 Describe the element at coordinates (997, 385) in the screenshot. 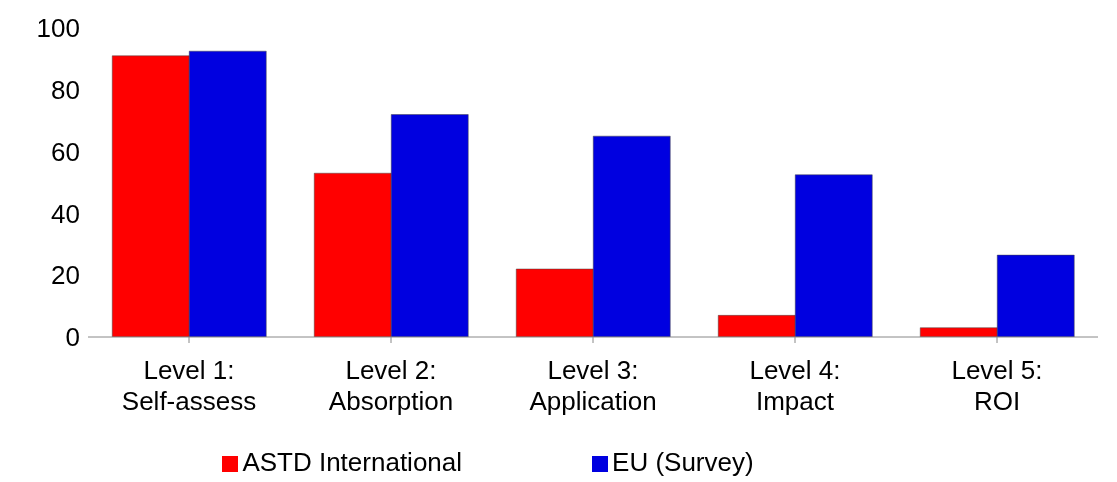

I see `x-tick-label: Level 5: ROI` at that location.